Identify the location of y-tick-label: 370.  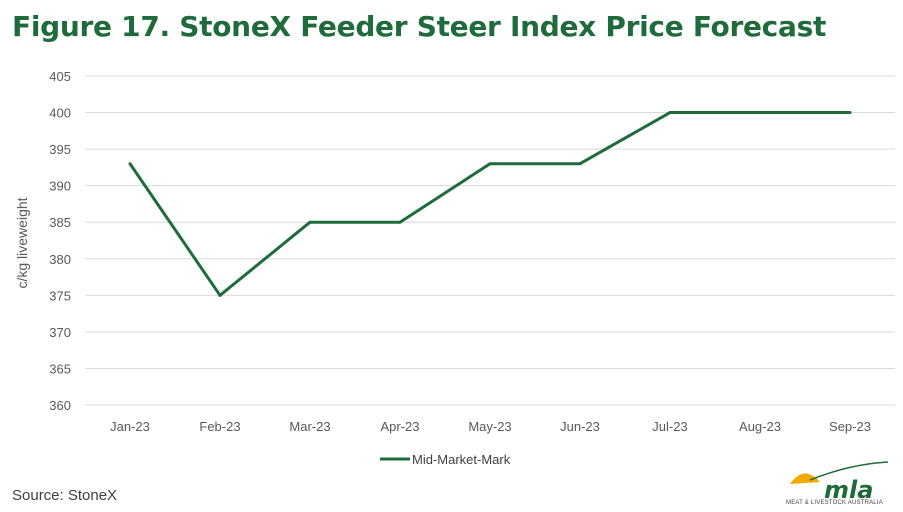
(60, 332).